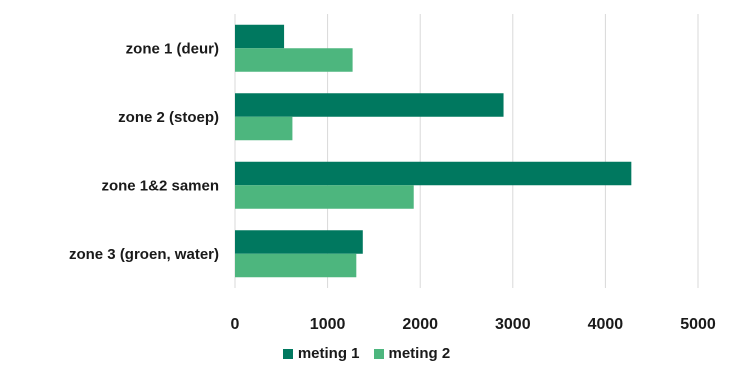  Describe the element at coordinates (420, 324) in the screenshot. I see `x-tick-label-2000: 2000` at that location.